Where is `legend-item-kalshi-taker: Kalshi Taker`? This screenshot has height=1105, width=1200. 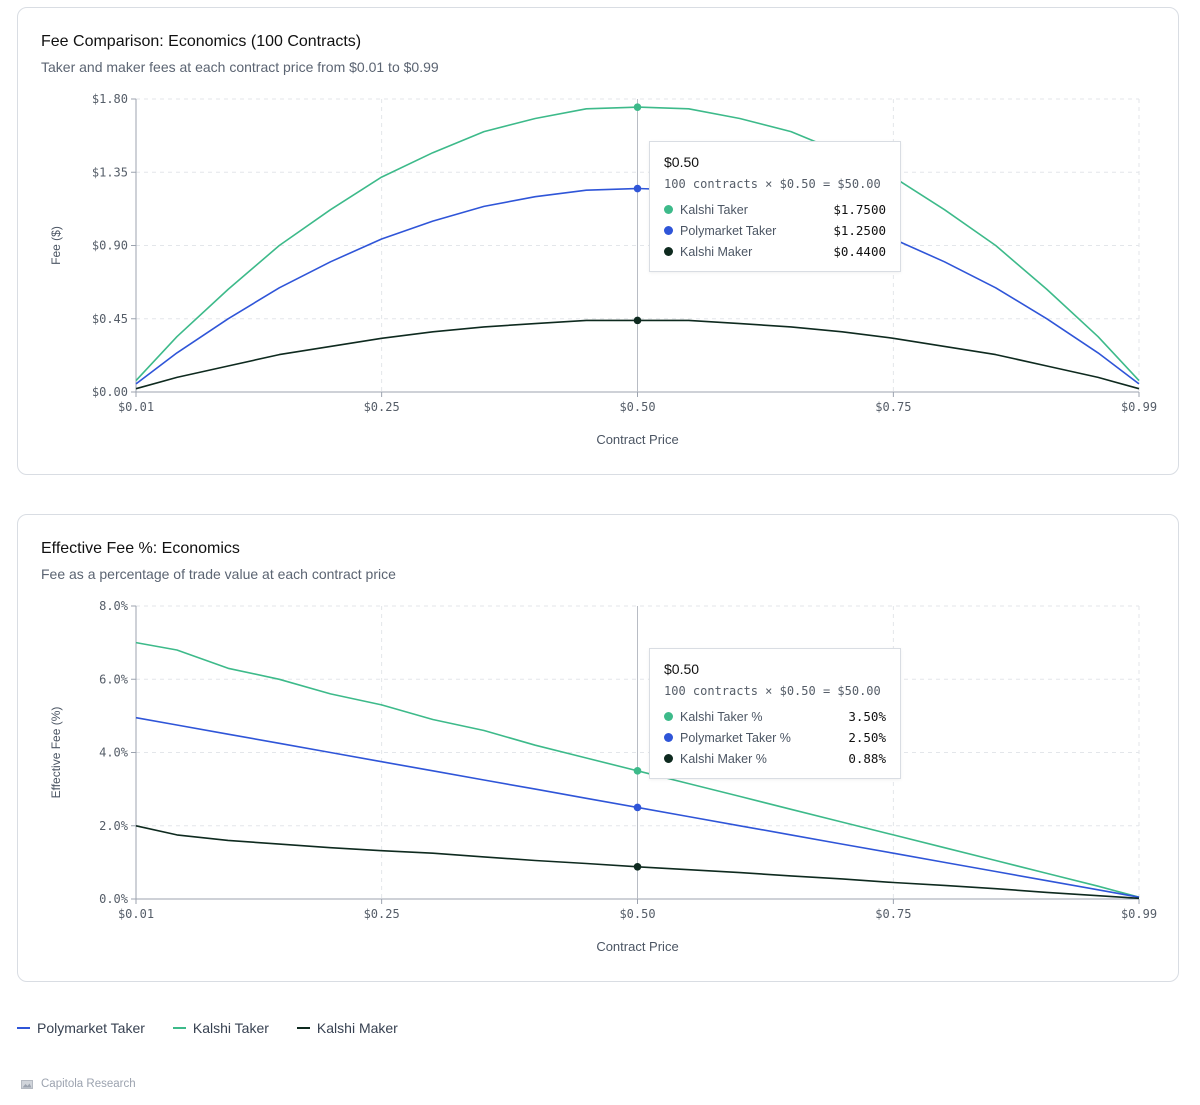
legend-item-kalshi-taker: Kalshi Taker is located at coordinates (220, 1028).